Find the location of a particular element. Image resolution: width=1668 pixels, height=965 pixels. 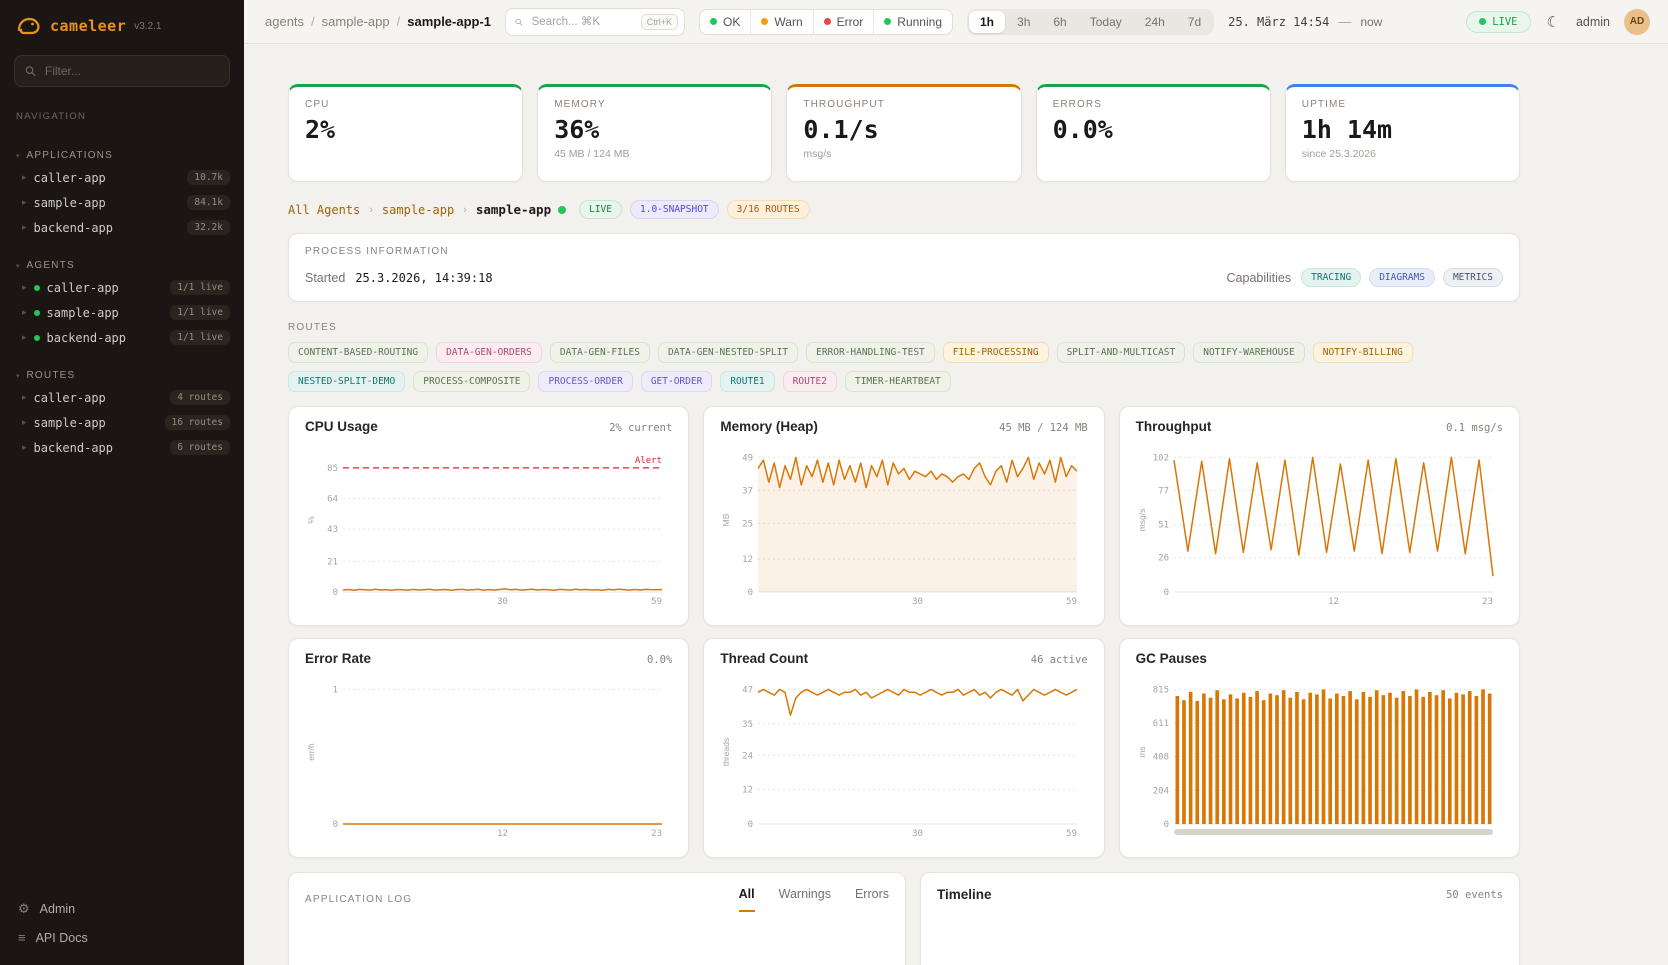

sidebar-item-caller-app: ▸ caller-app 1/1 live is located at coordinates (122, 287).